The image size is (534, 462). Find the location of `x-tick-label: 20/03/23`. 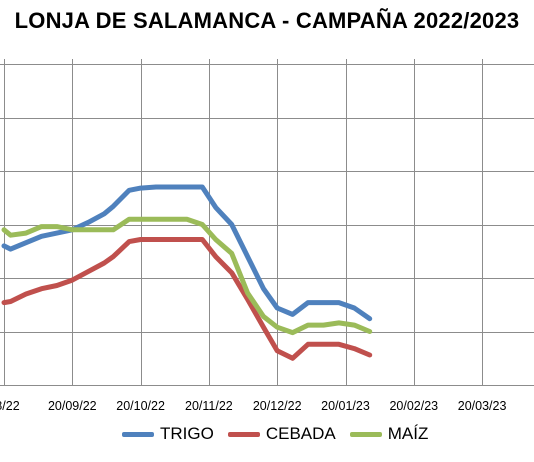

x-tick-label: 20/03/23 is located at coordinates (482, 406).